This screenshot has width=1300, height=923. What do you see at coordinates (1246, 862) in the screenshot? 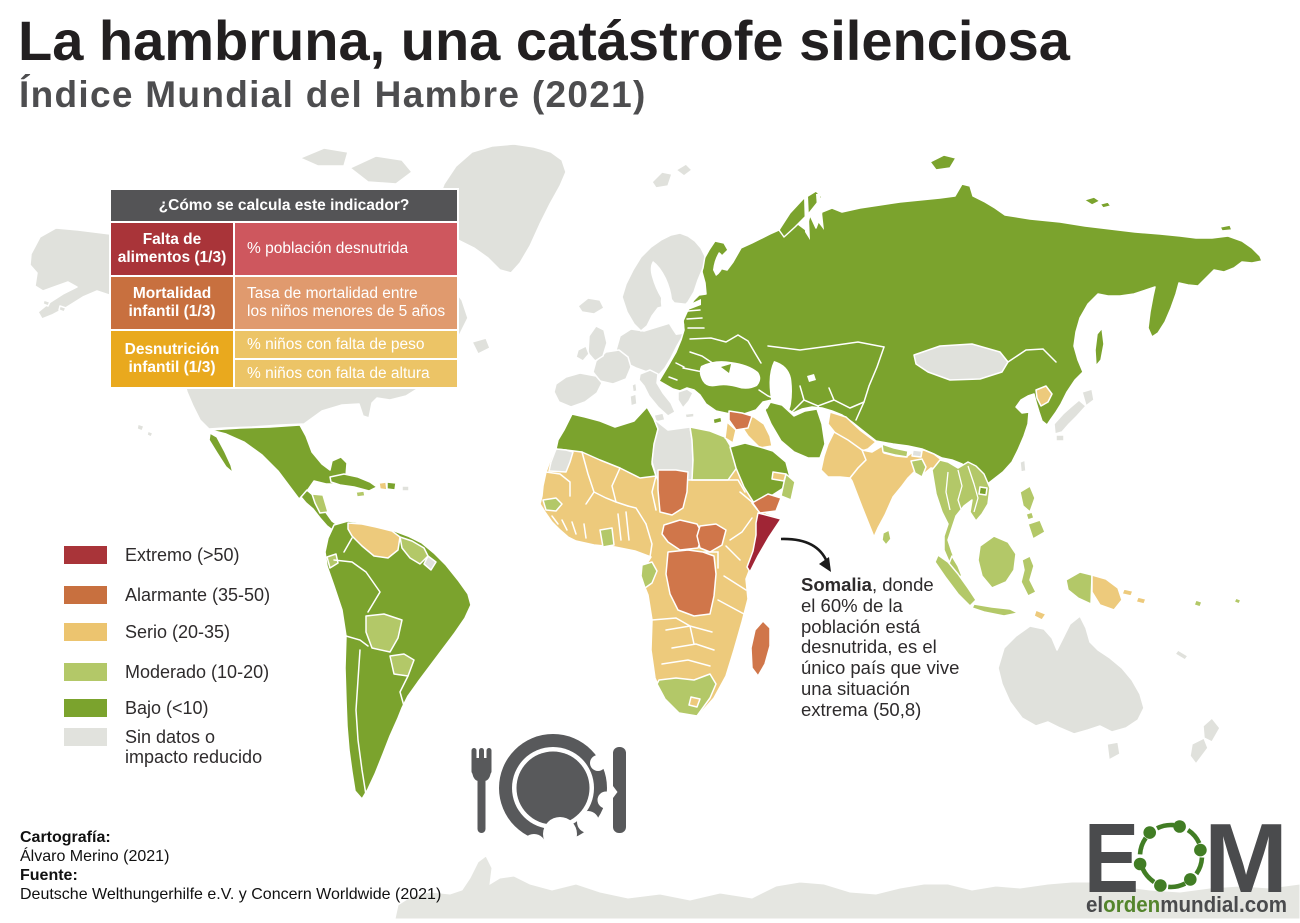
I see `svg-text: M` at bounding box center [1246, 862].